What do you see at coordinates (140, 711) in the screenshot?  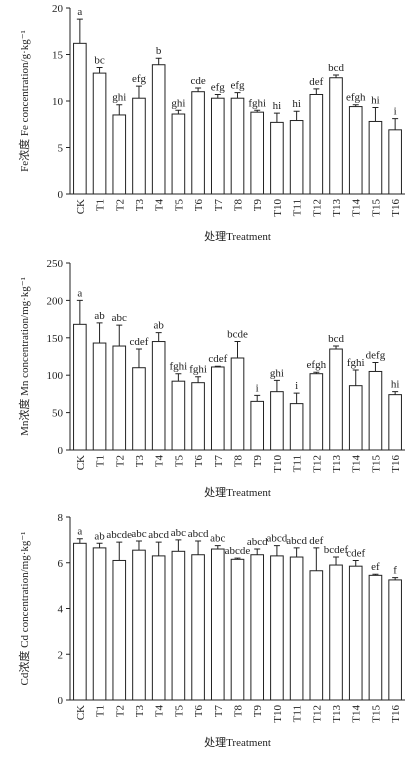 I see `x-tick-label: T3` at bounding box center [140, 711].